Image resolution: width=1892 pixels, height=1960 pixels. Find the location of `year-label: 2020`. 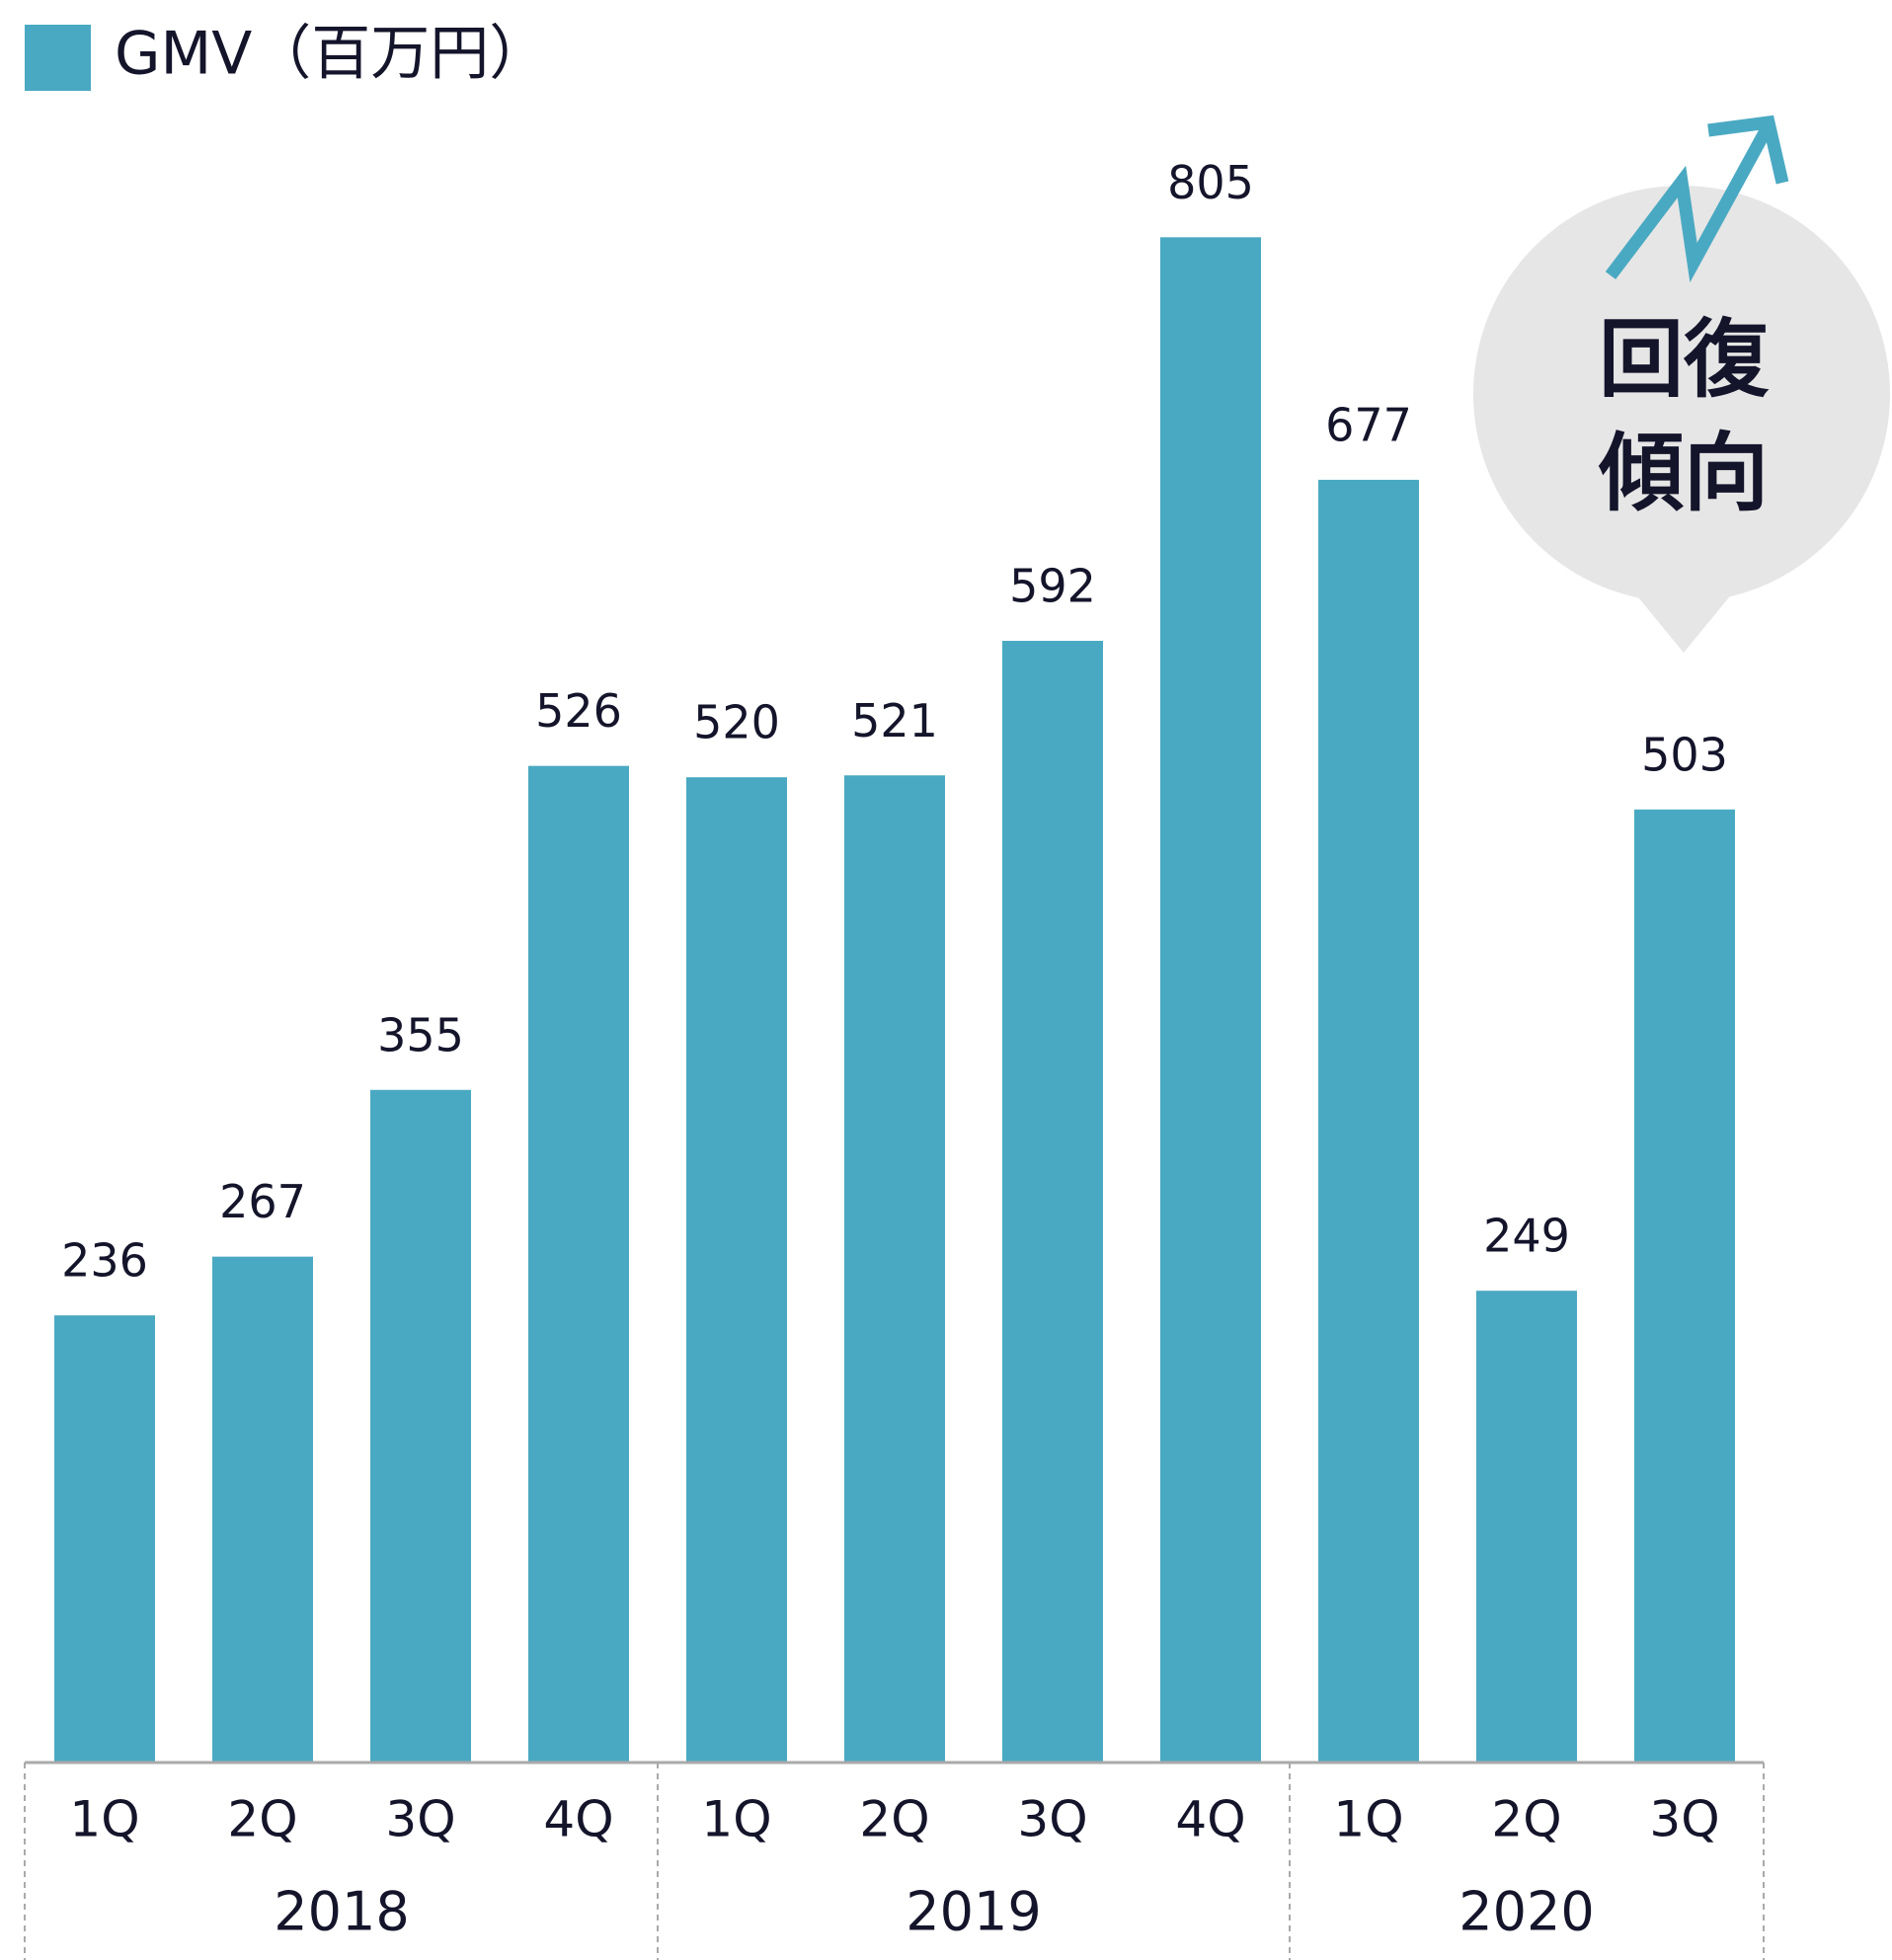

year-label: 2020 is located at coordinates (1526, 1912).